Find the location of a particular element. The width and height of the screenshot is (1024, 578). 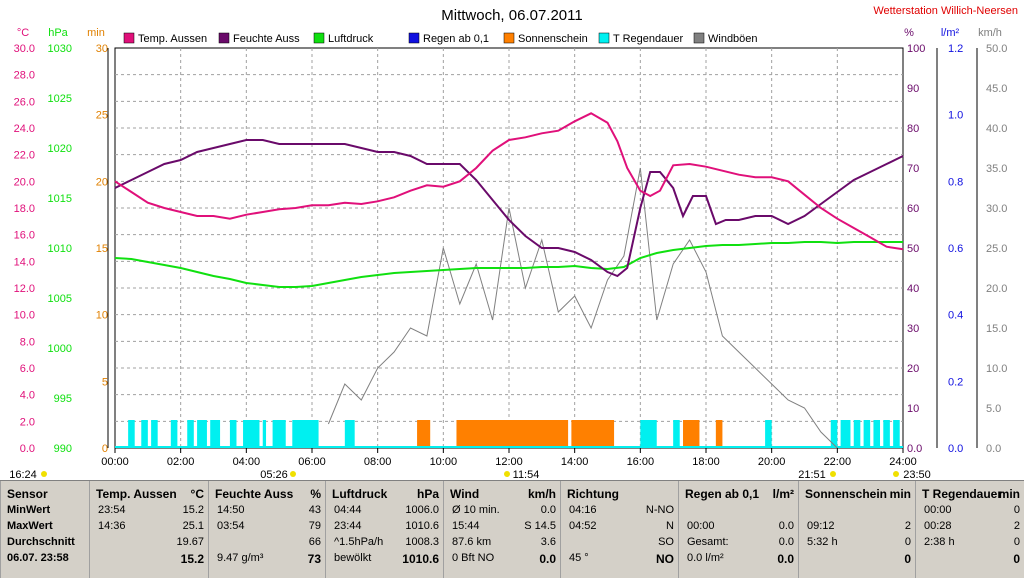

y-tick-label: 10.0 is located at coordinates (996, 369).